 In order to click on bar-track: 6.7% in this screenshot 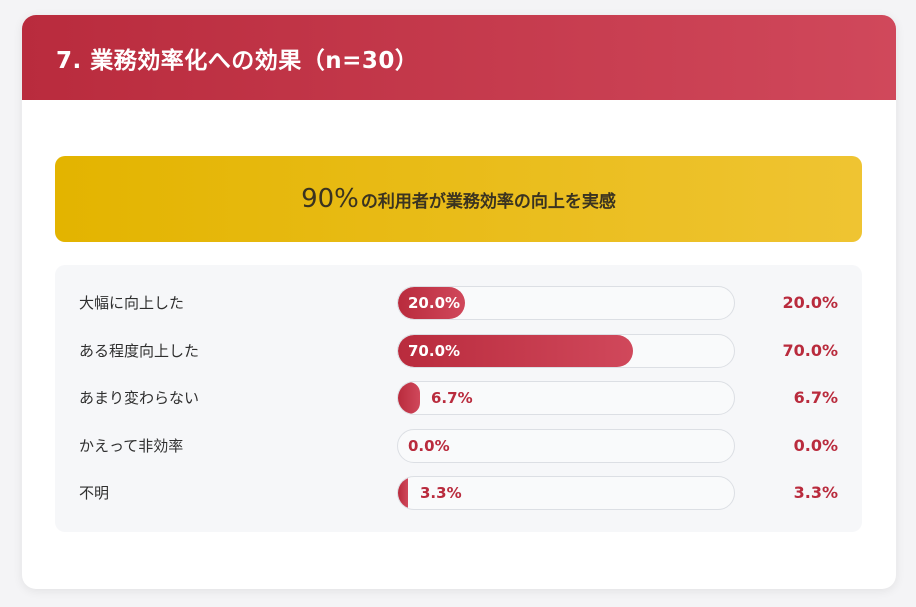, I will do `click(566, 398)`.